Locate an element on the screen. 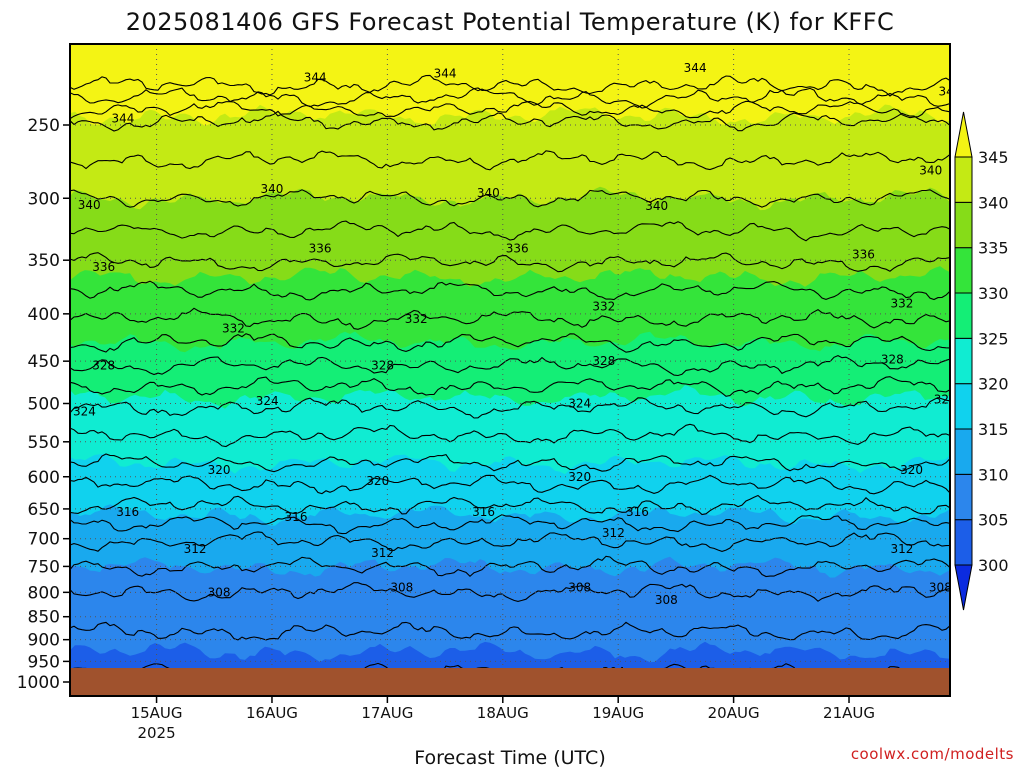 The height and width of the screenshot is (768, 1024). colorbar-tick-label: 305 is located at coordinates (993, 520).